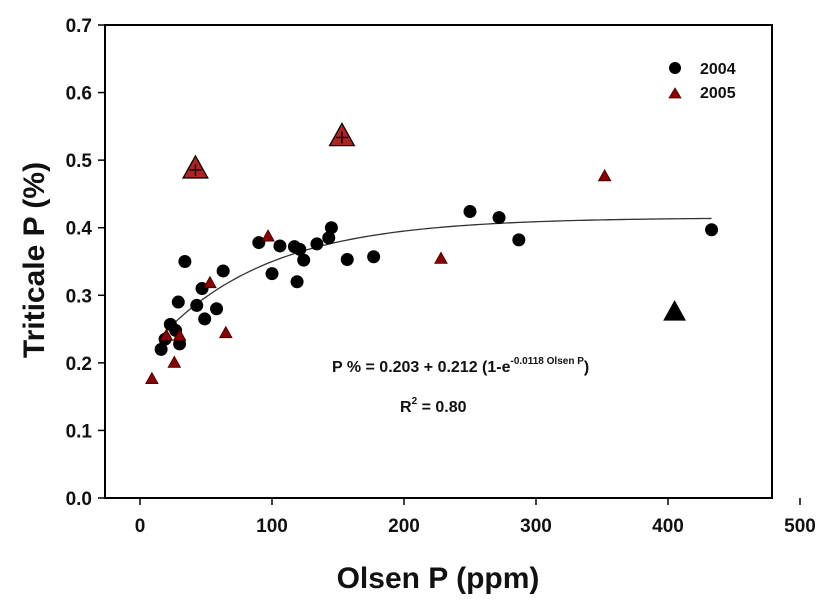 The height and width of the screenshot is (605, 824). Describe the element at coordinates (272, 526) in the screenshot. I see `x-tick-label: 100` at that location.